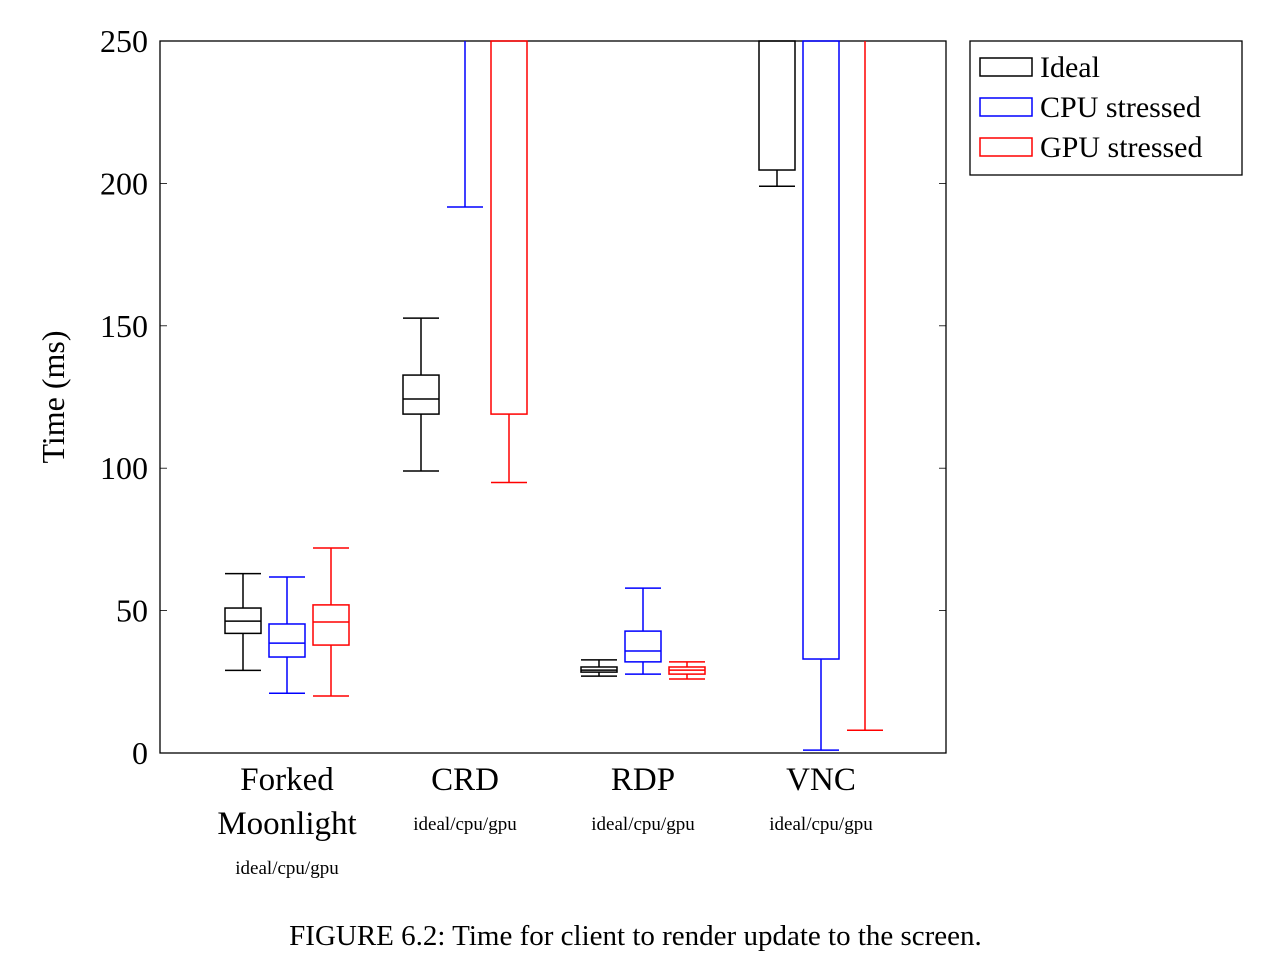  What do you see at coordinates (643, 780) in the screenshot?
I see `category-label: RDP` at bounding box center [643, 780].